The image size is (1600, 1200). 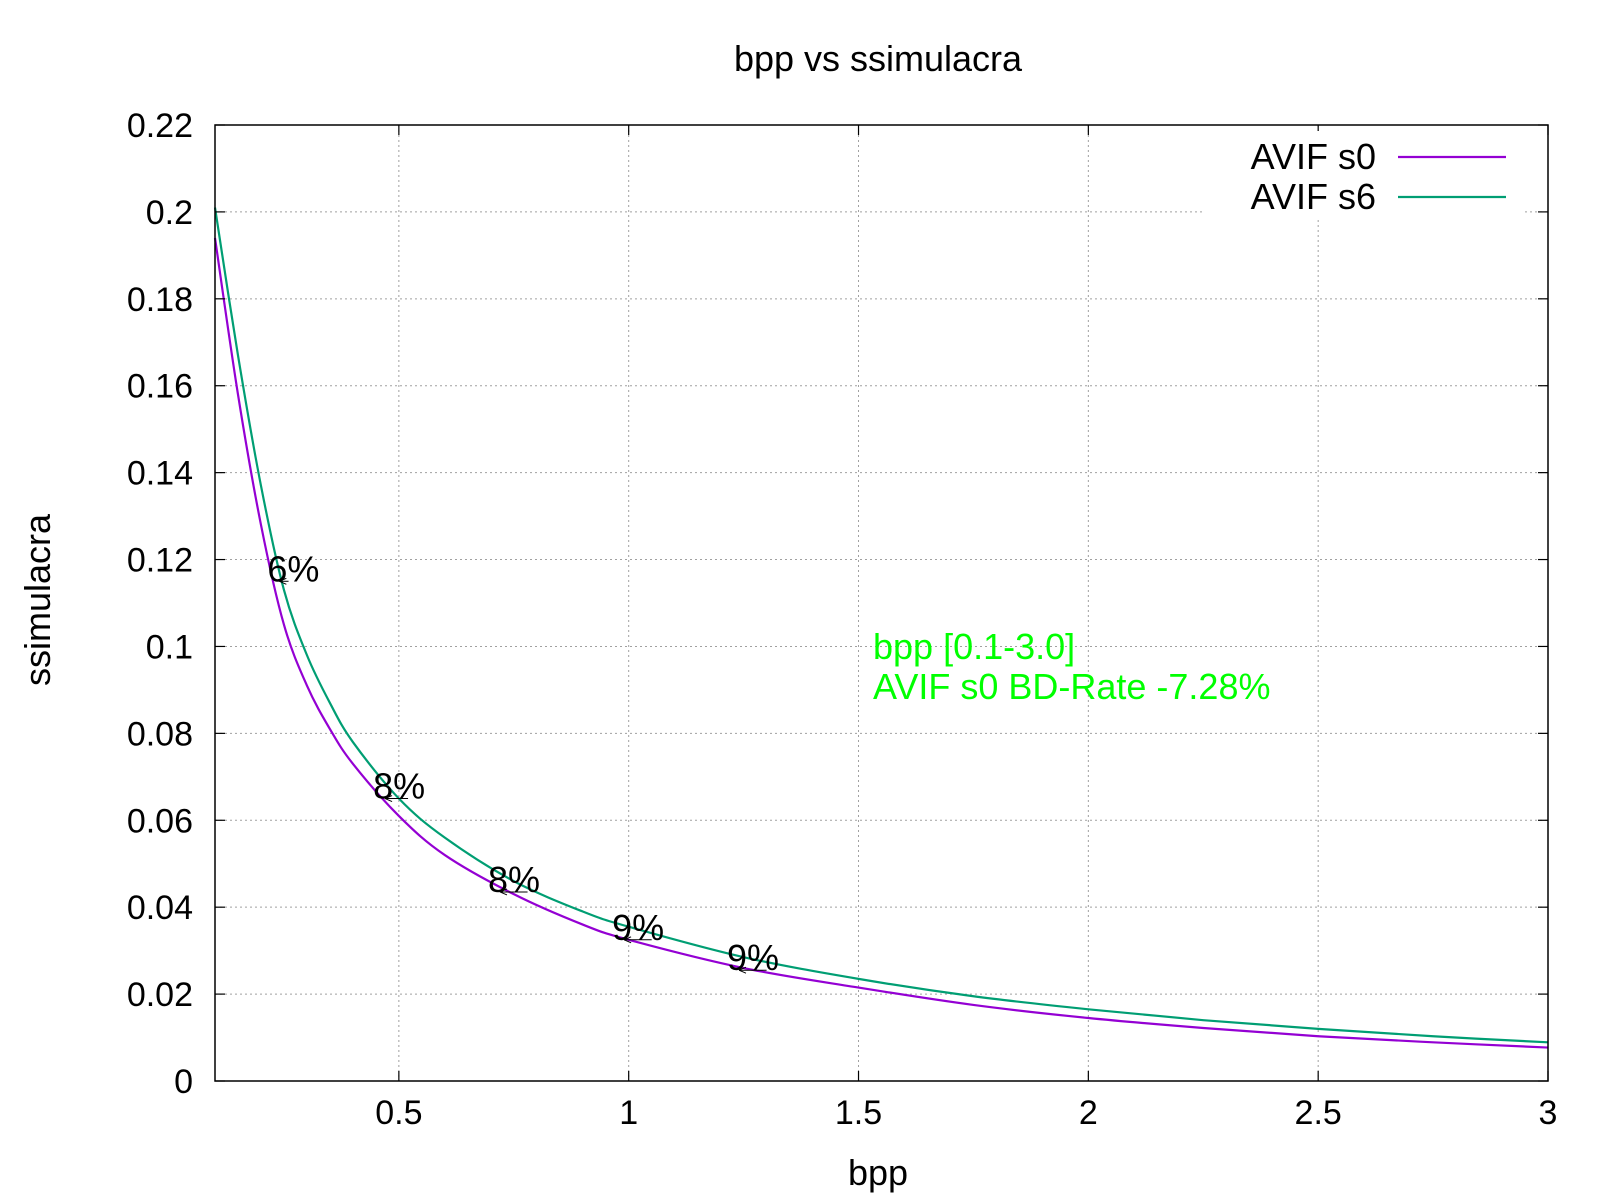 What do you see at coordinates (160, 387) in the screenshot?
I see `y-tick-label: 0.16` at bounding box center [160, 387].